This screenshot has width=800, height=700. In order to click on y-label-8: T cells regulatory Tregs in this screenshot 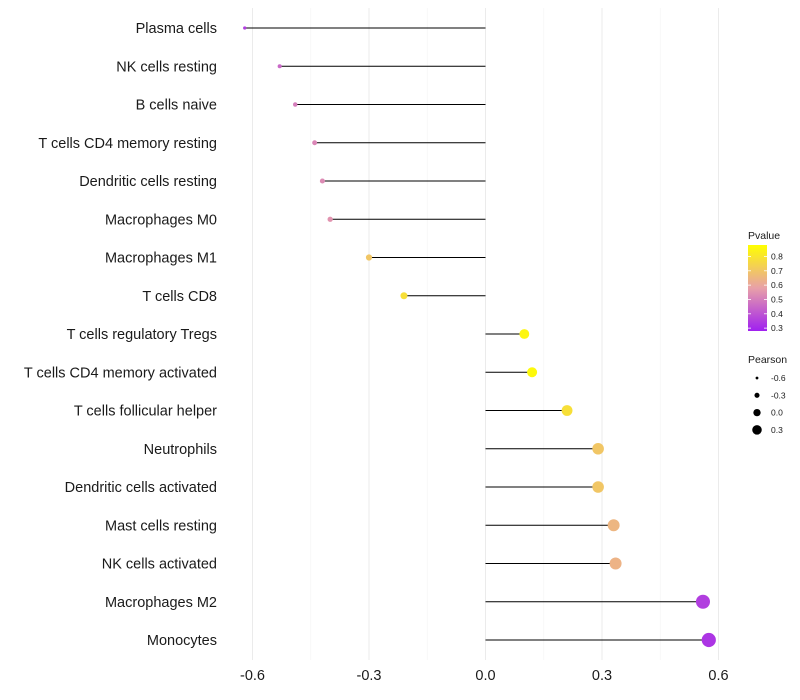, I will do `click(142, 335)`.